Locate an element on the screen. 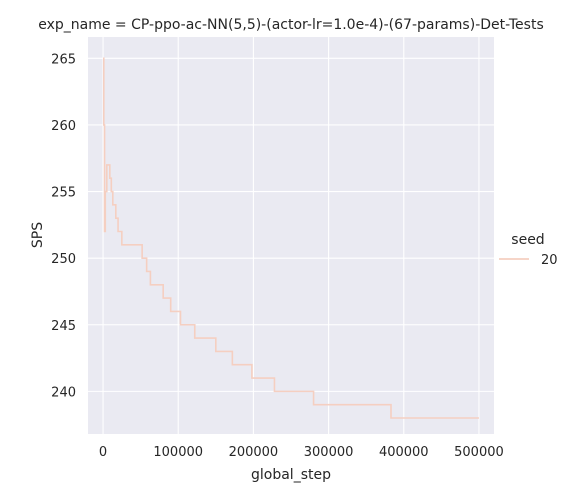  x-tick-label: 100000 is located at coordinates (178, 452).